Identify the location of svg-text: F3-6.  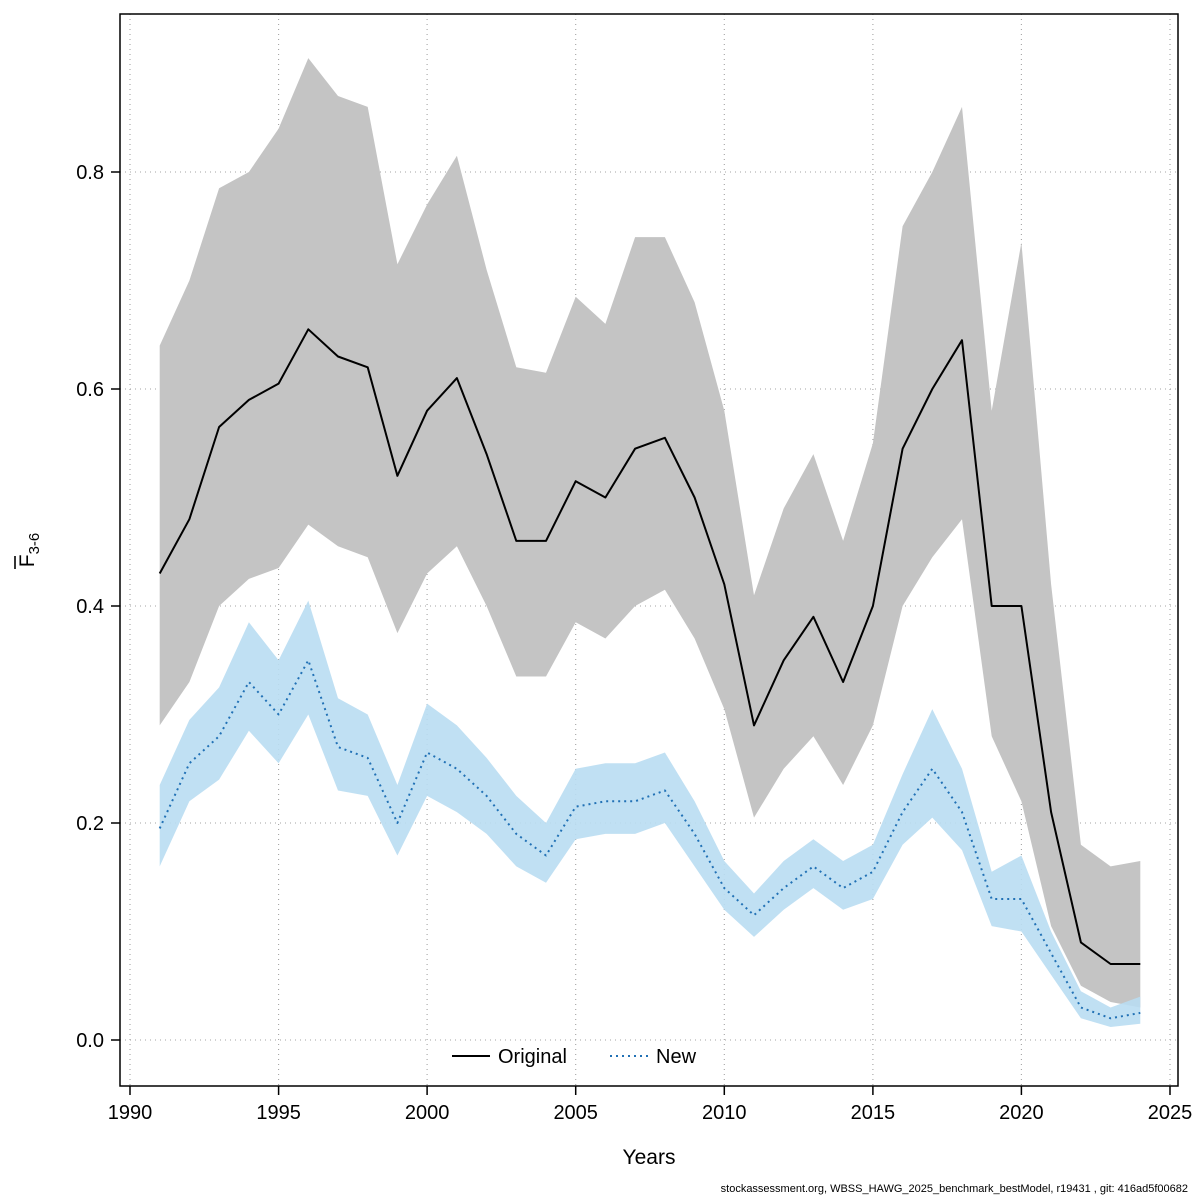
(29, 550).